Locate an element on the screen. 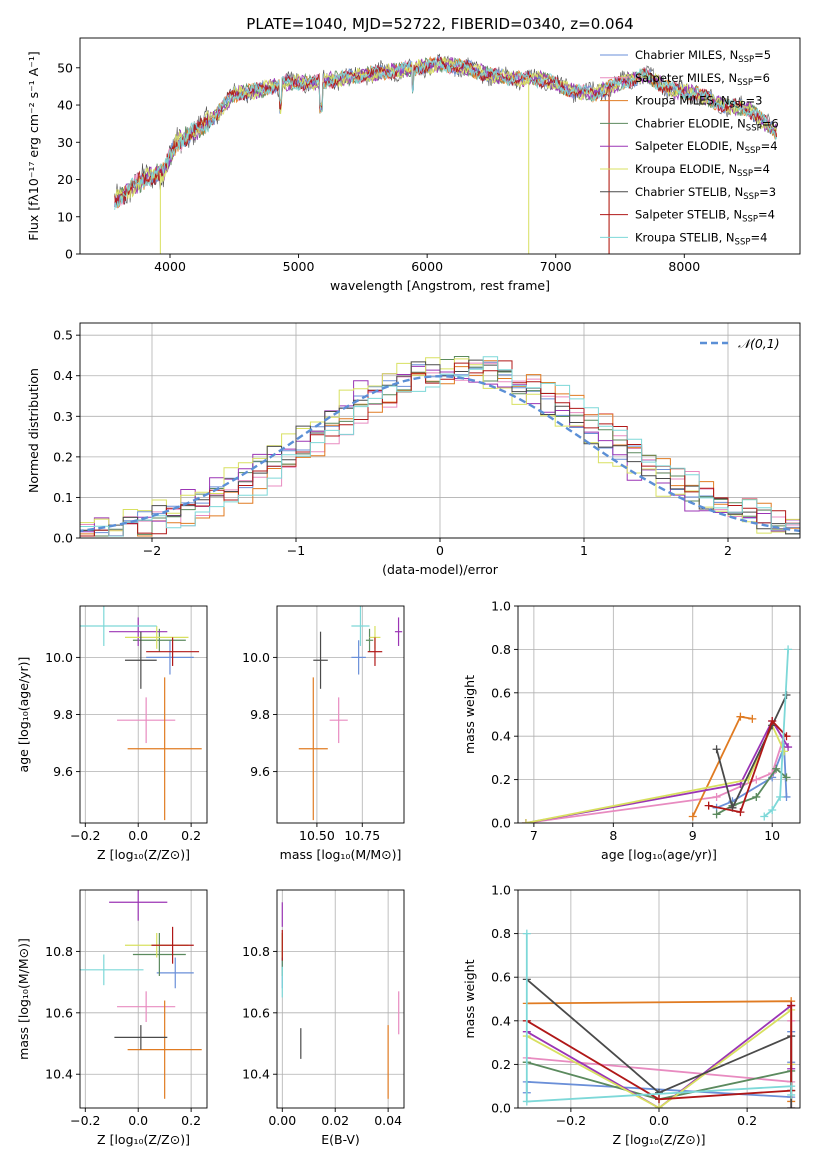 The image size is (819, 1170). normal-curve is located at coordinates (440, 453).